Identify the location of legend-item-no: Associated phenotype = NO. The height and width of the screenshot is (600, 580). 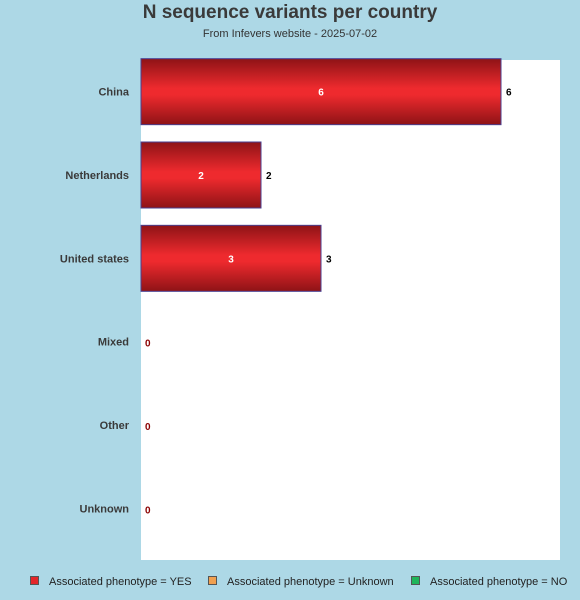
(489, 582).